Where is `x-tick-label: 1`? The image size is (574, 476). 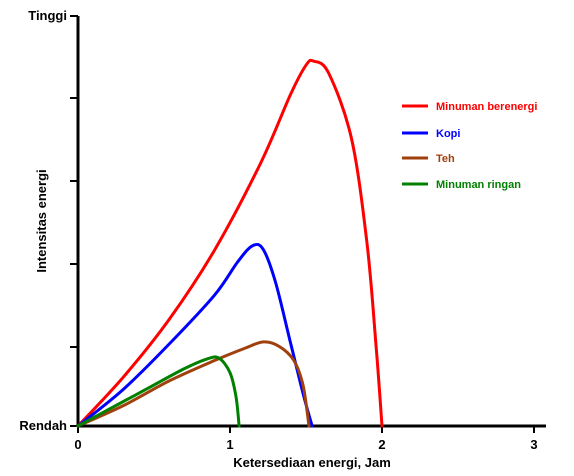
x-tick-label: 1 is located at coordinates (229, 444).